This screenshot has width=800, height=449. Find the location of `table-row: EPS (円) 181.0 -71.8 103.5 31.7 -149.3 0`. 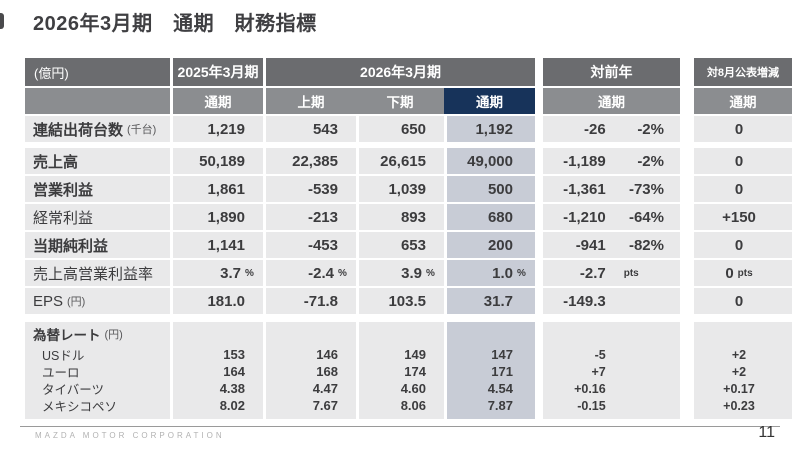

table-row: EPS (円) 181.0 -71.8 103.5 31.7 -149.3 0 is located at coordinates (408, 301).